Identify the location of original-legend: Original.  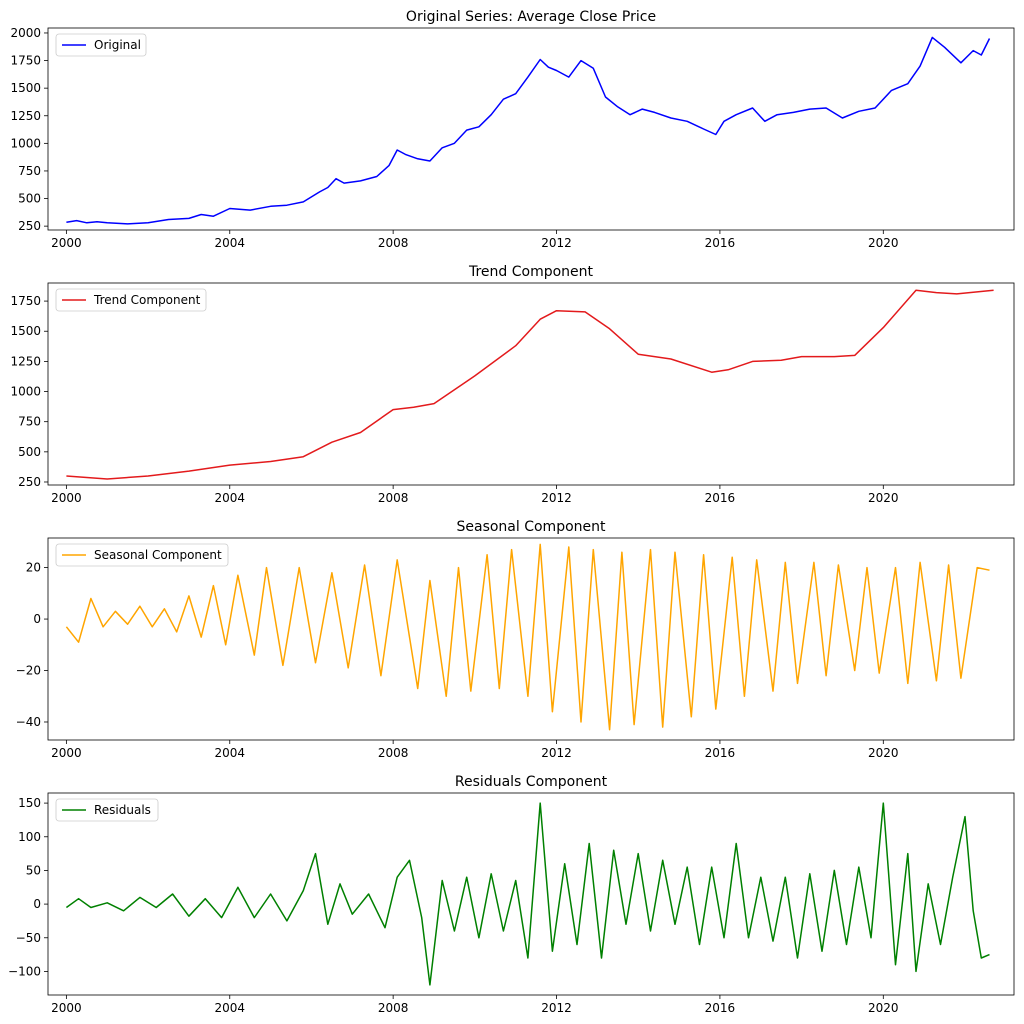
(101, 45).